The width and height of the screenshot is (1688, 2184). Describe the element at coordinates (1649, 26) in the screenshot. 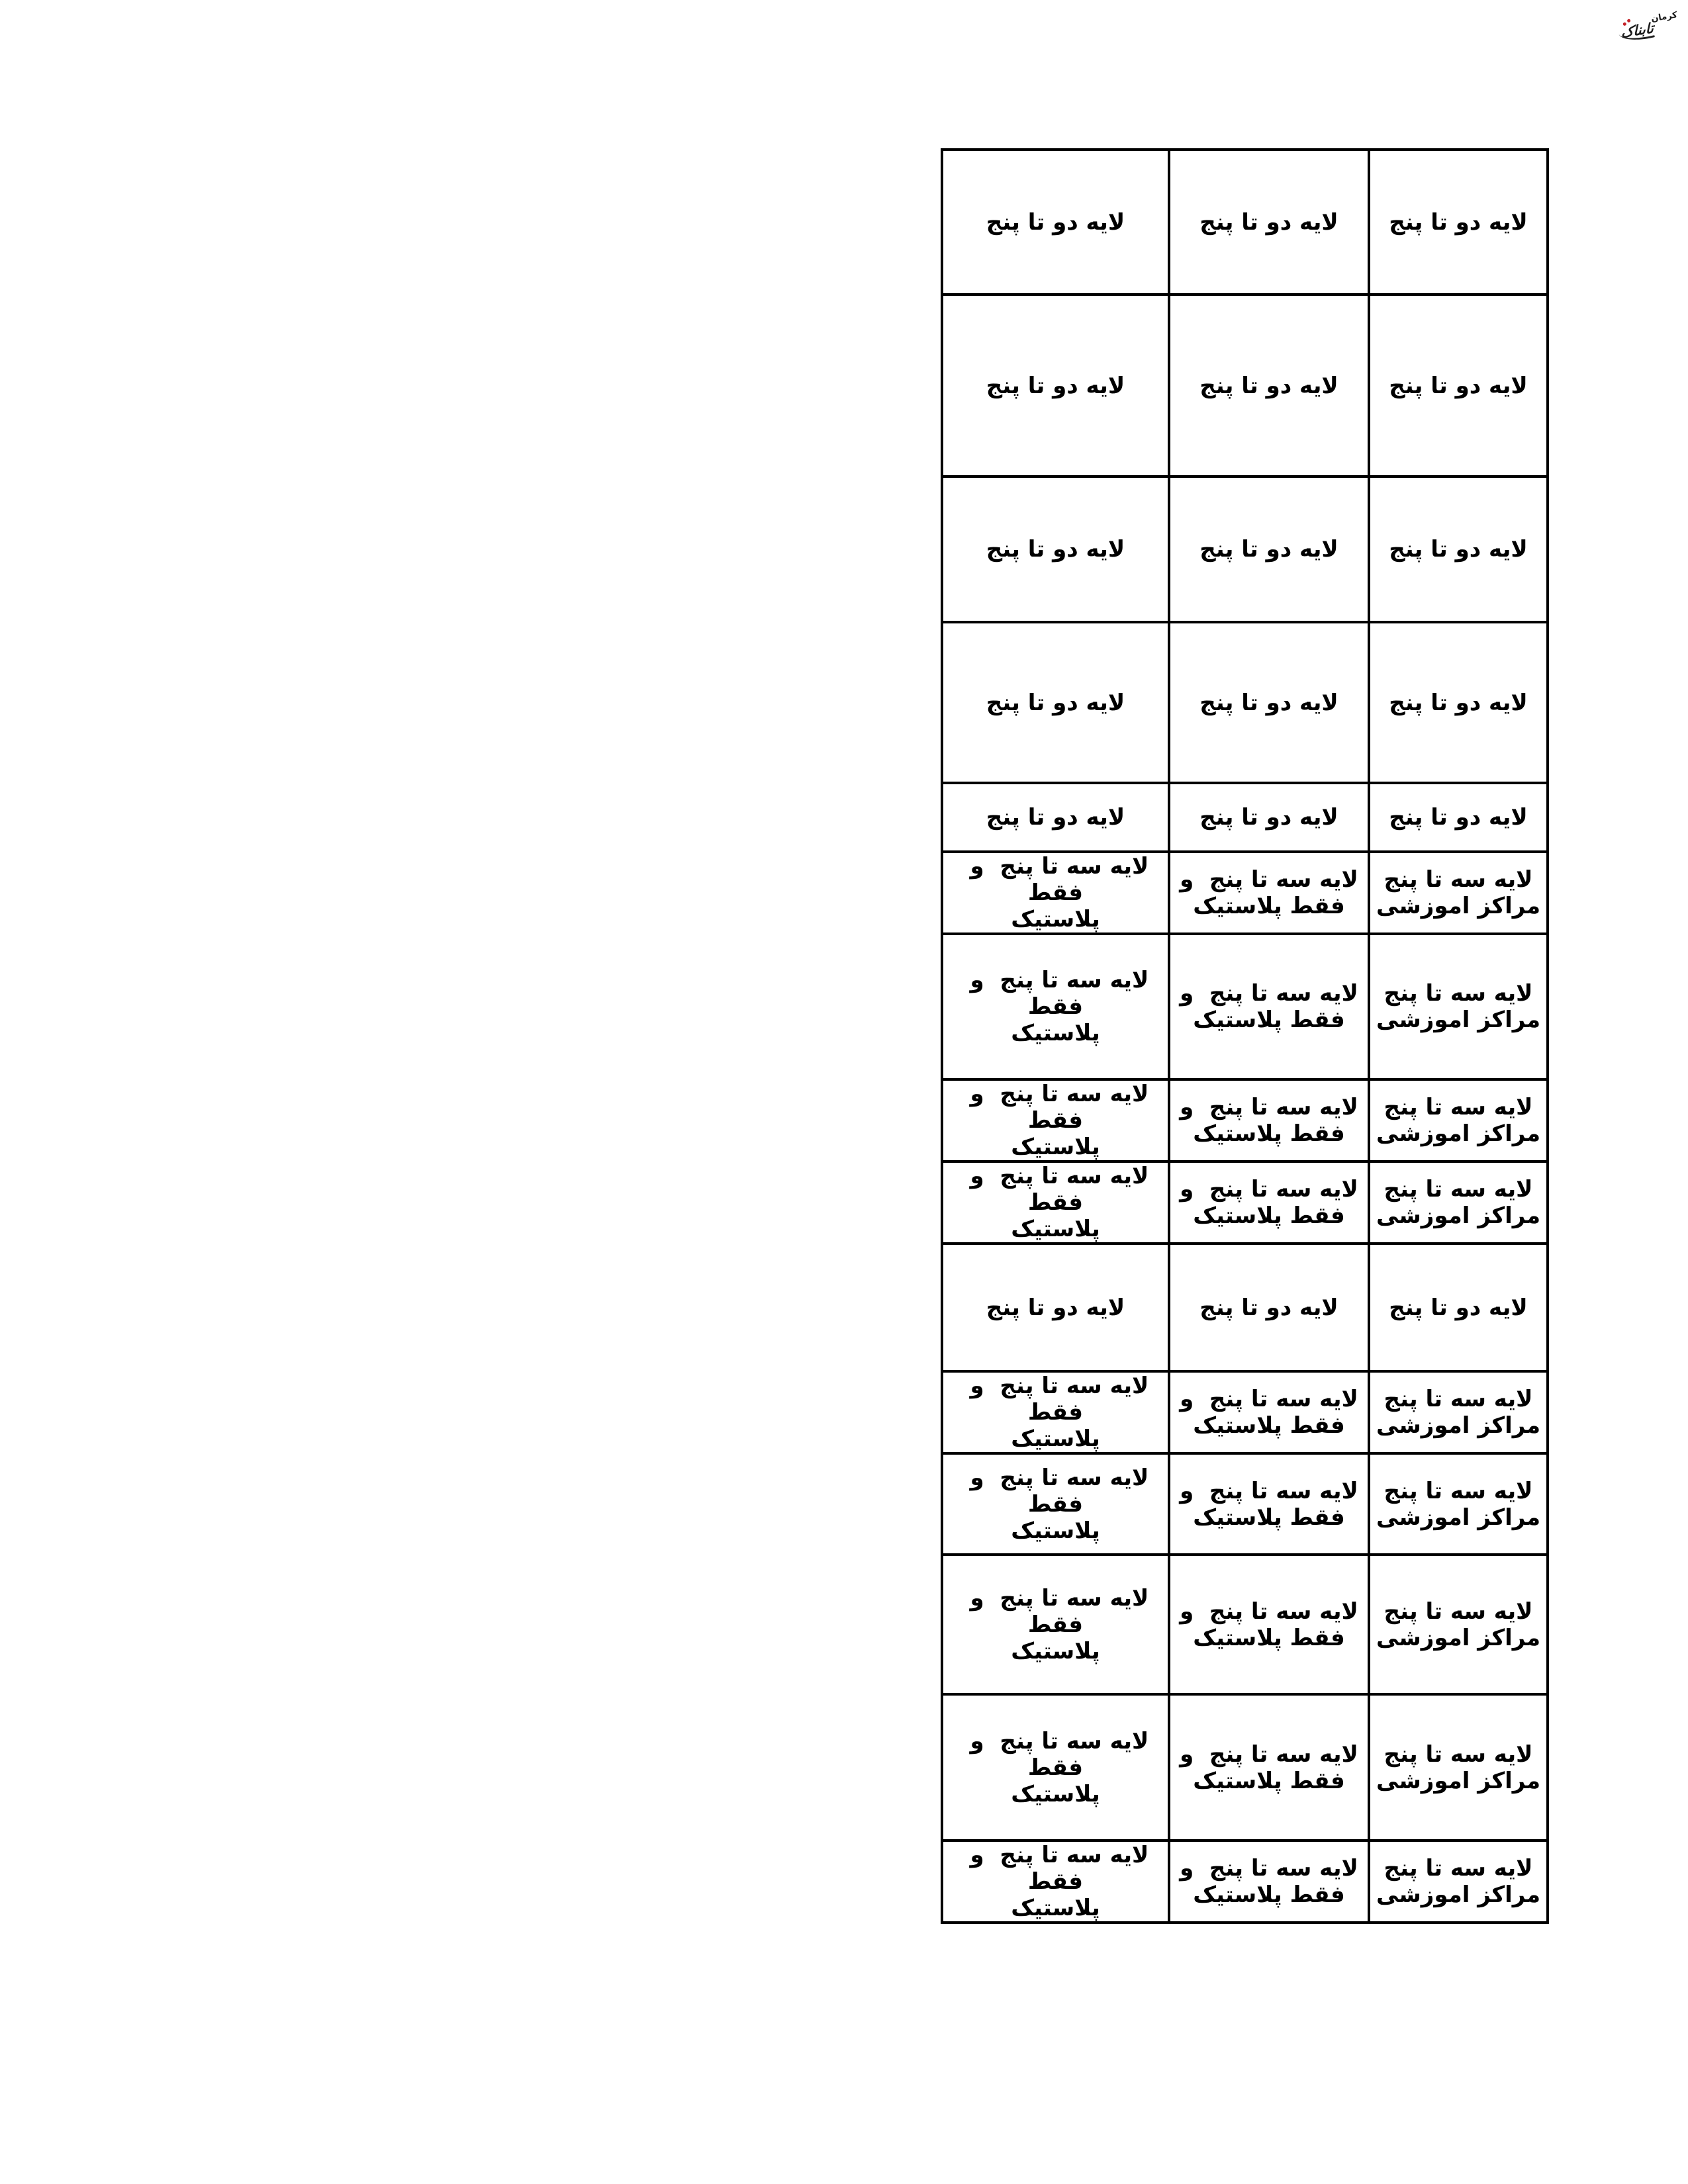

I see `tabnak-kerman-logo: کرمان تابناک` at that location.